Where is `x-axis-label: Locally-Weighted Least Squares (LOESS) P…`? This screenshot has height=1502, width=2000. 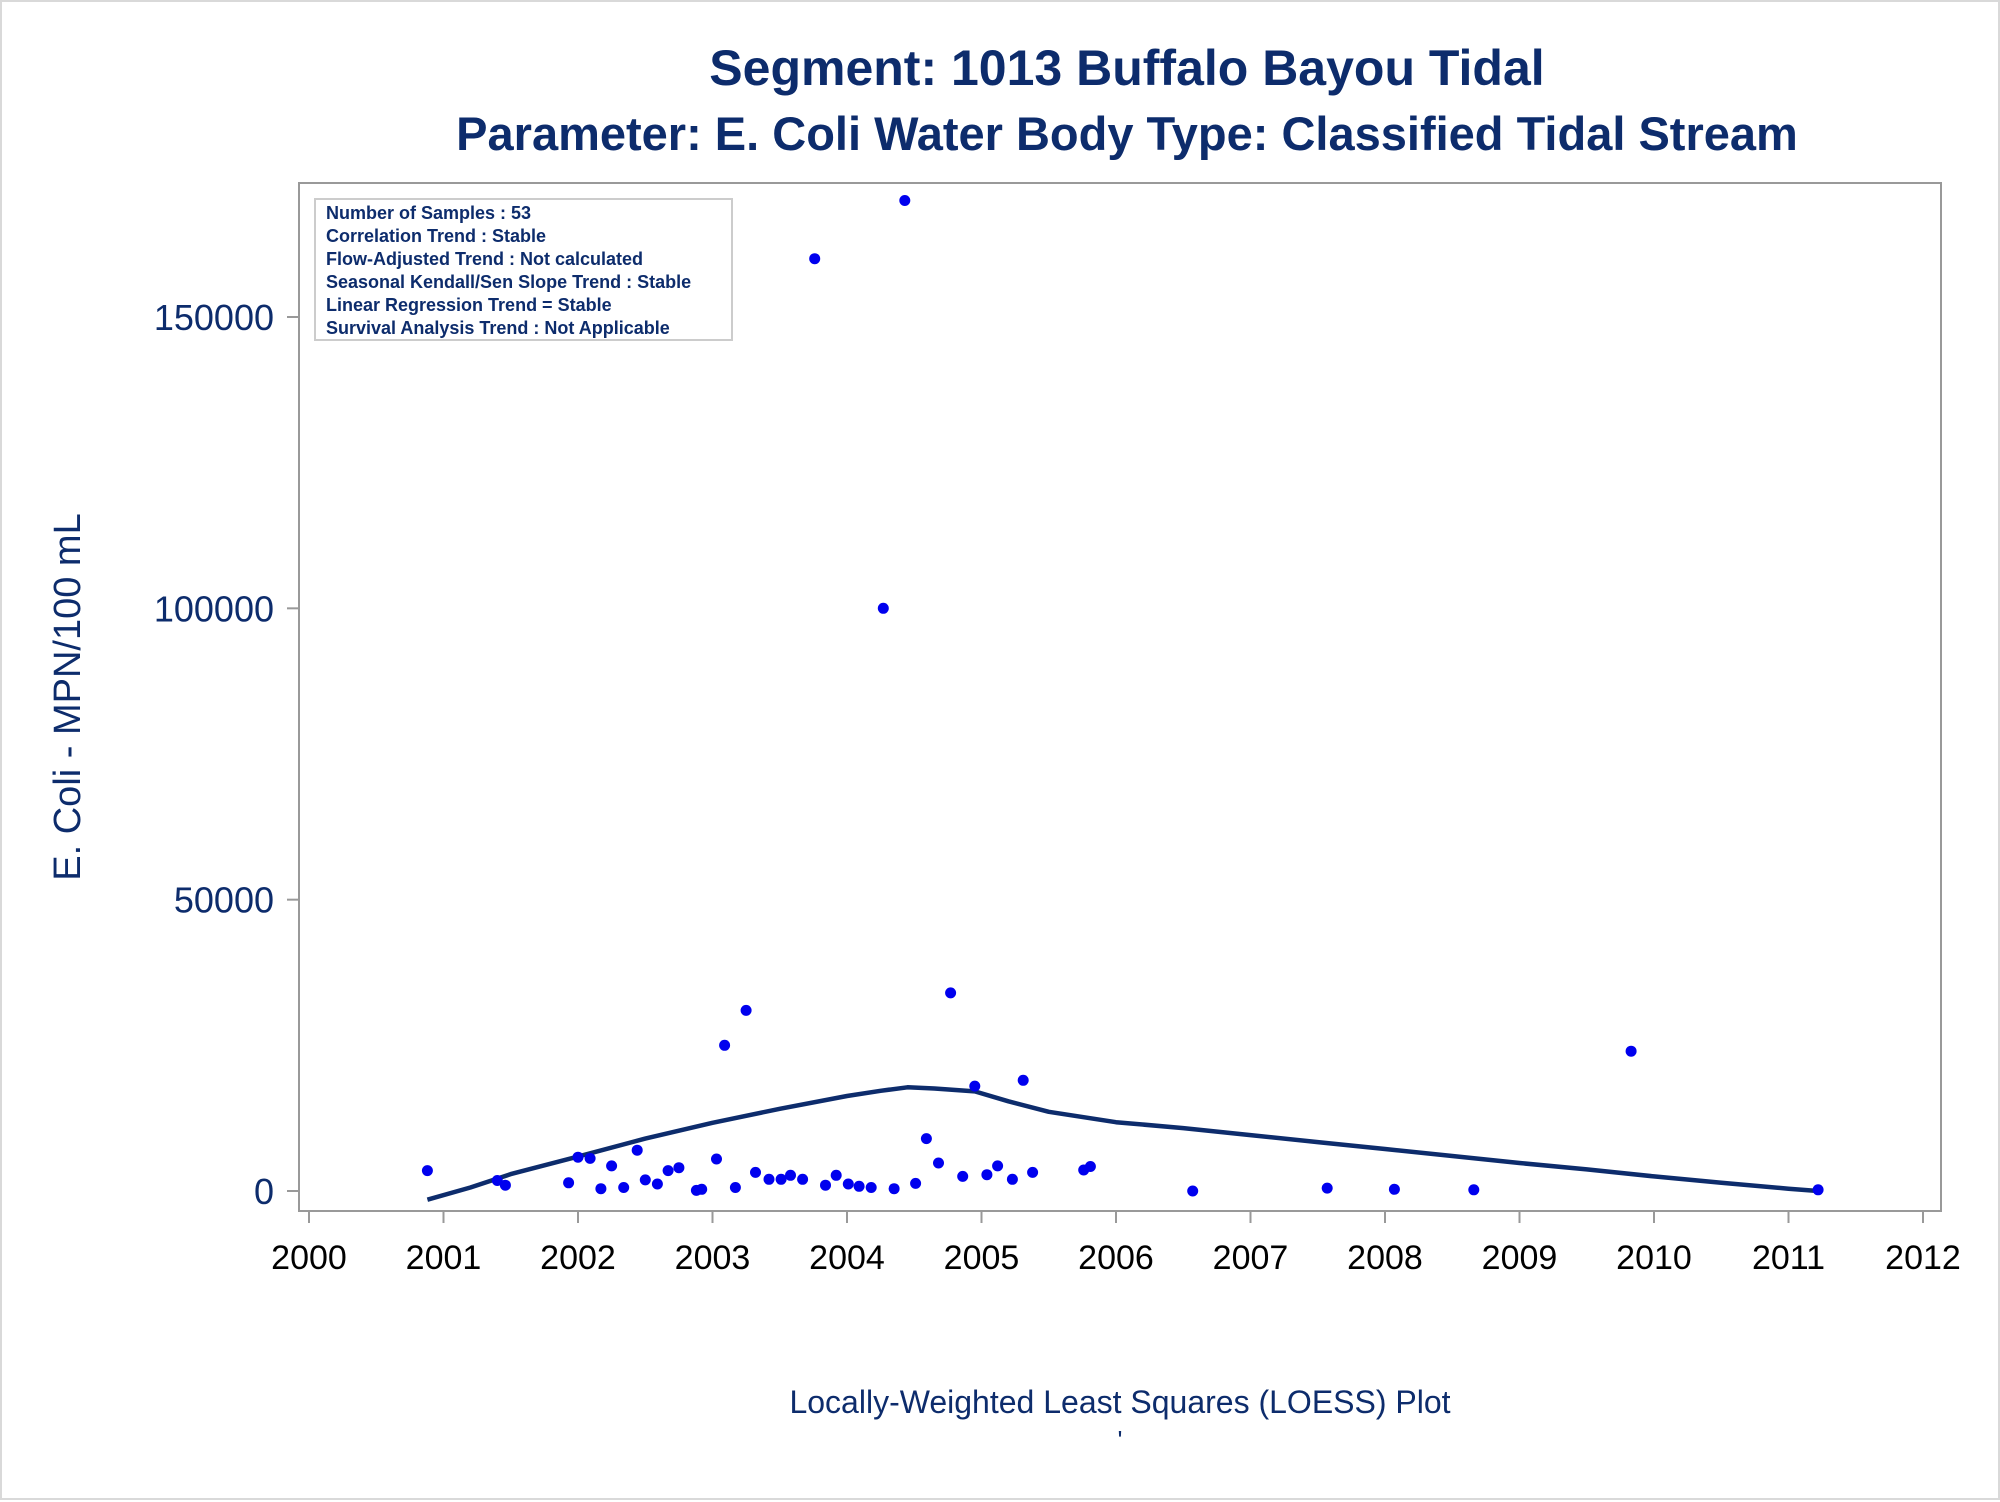 x-axis-label: Locally-Weighted Least Squares (LOESS) P… is located at coordinates (1119, 1402).